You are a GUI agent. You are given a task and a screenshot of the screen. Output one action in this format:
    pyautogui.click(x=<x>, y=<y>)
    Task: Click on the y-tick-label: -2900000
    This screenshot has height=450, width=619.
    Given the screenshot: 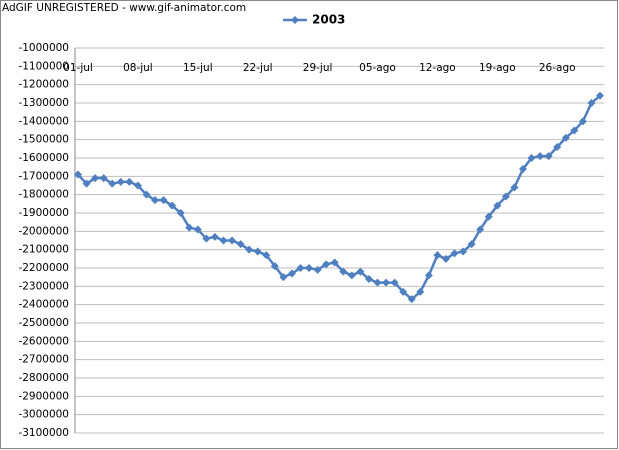 What is the action you would take?
    pyautogui.click(x=43, y=396)
    